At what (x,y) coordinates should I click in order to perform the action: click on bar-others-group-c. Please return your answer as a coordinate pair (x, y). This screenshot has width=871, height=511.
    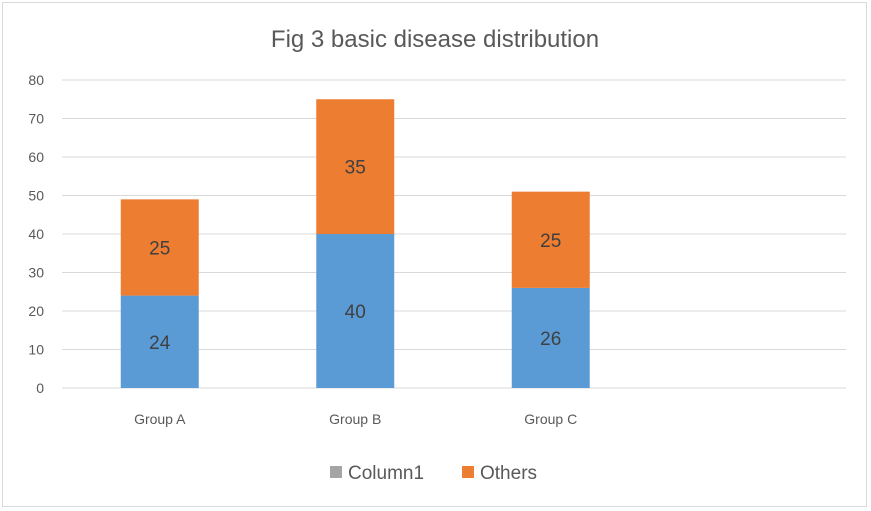
    Looking at the image, I should click on (550, 239).